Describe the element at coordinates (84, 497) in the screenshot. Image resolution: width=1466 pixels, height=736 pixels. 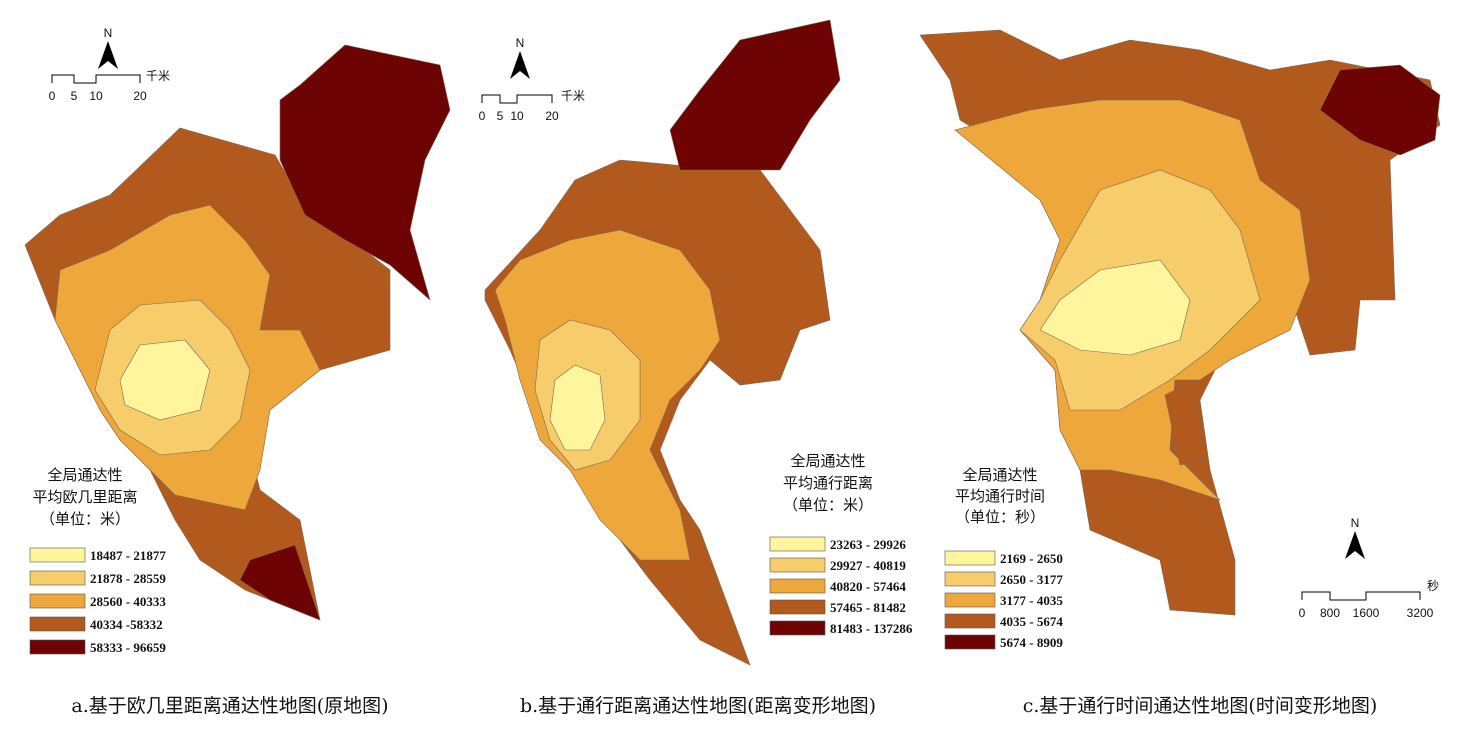
I see `legend-title: 平均欧几里距离` at that location.